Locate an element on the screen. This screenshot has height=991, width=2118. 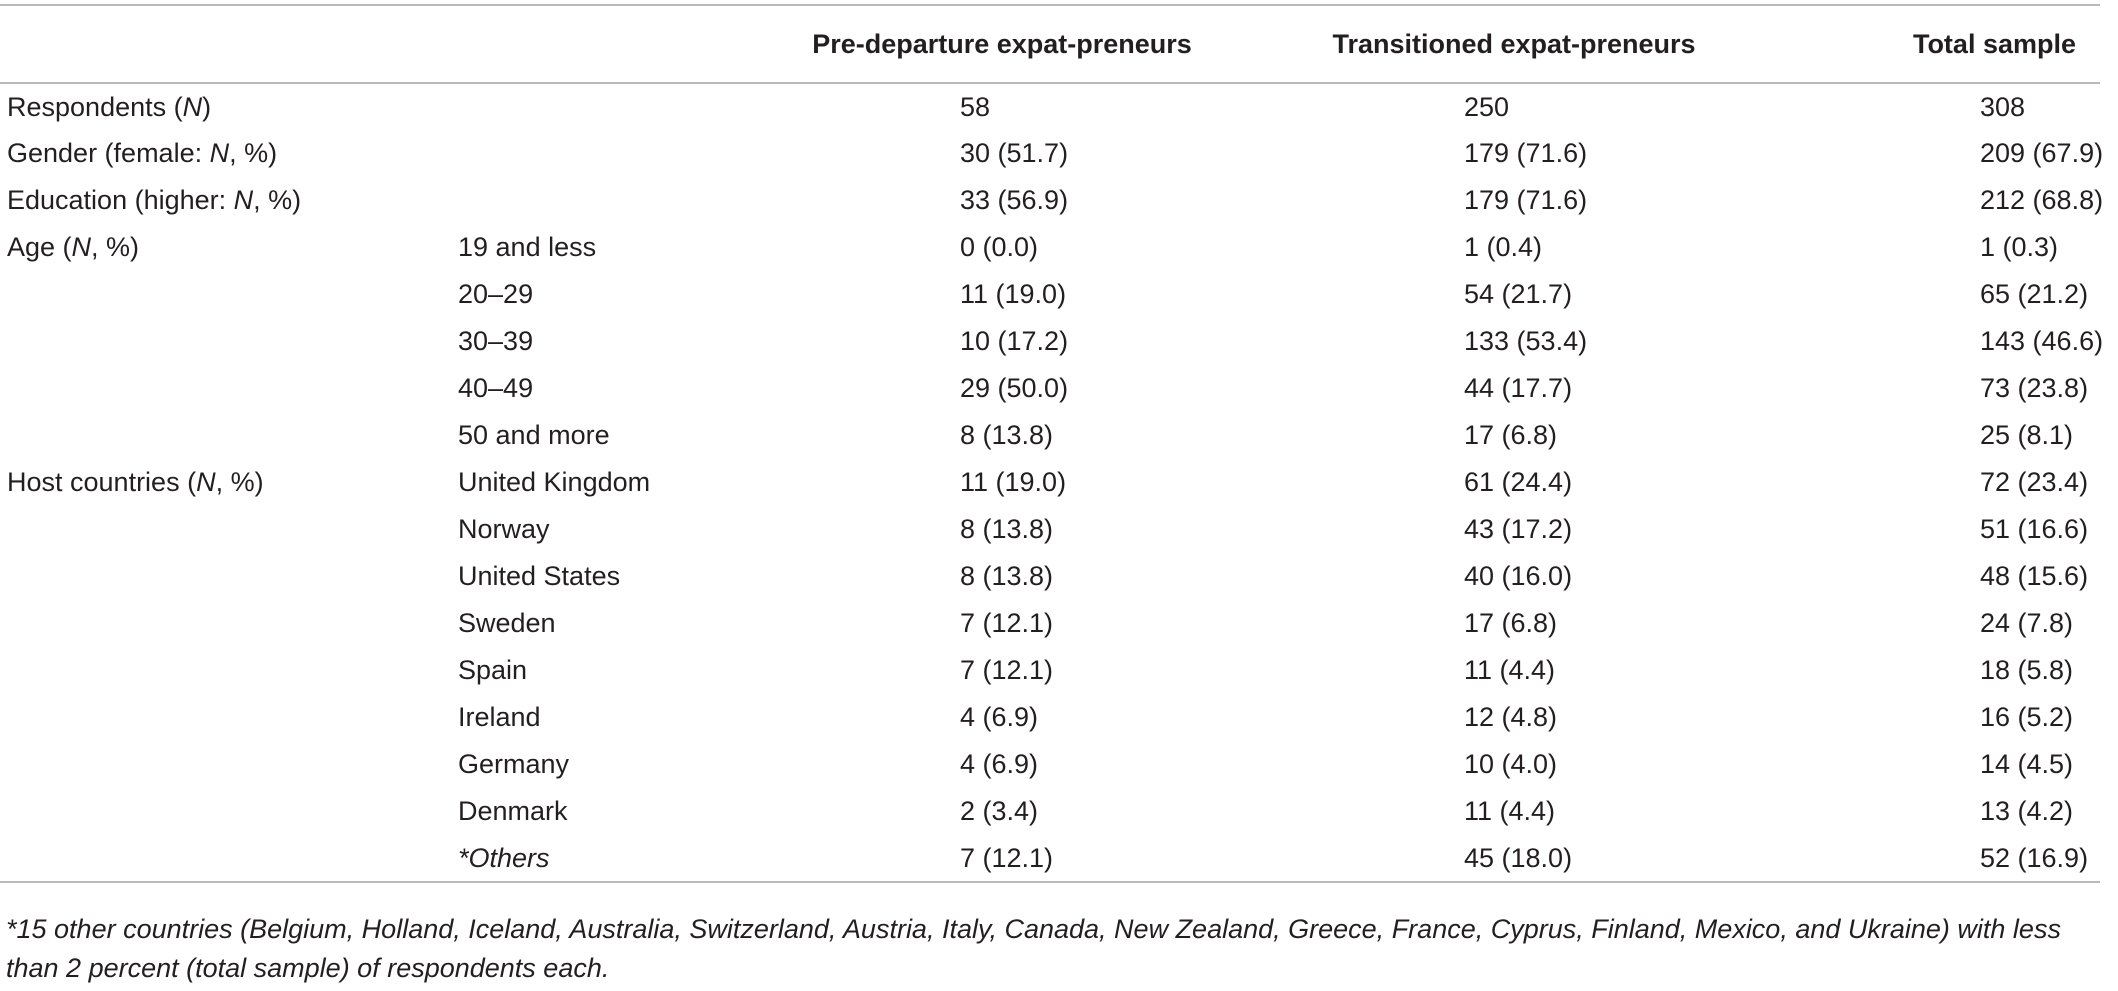
table-row: Respondents (N) 58 250 308 is located at coordinates (1050, 106).